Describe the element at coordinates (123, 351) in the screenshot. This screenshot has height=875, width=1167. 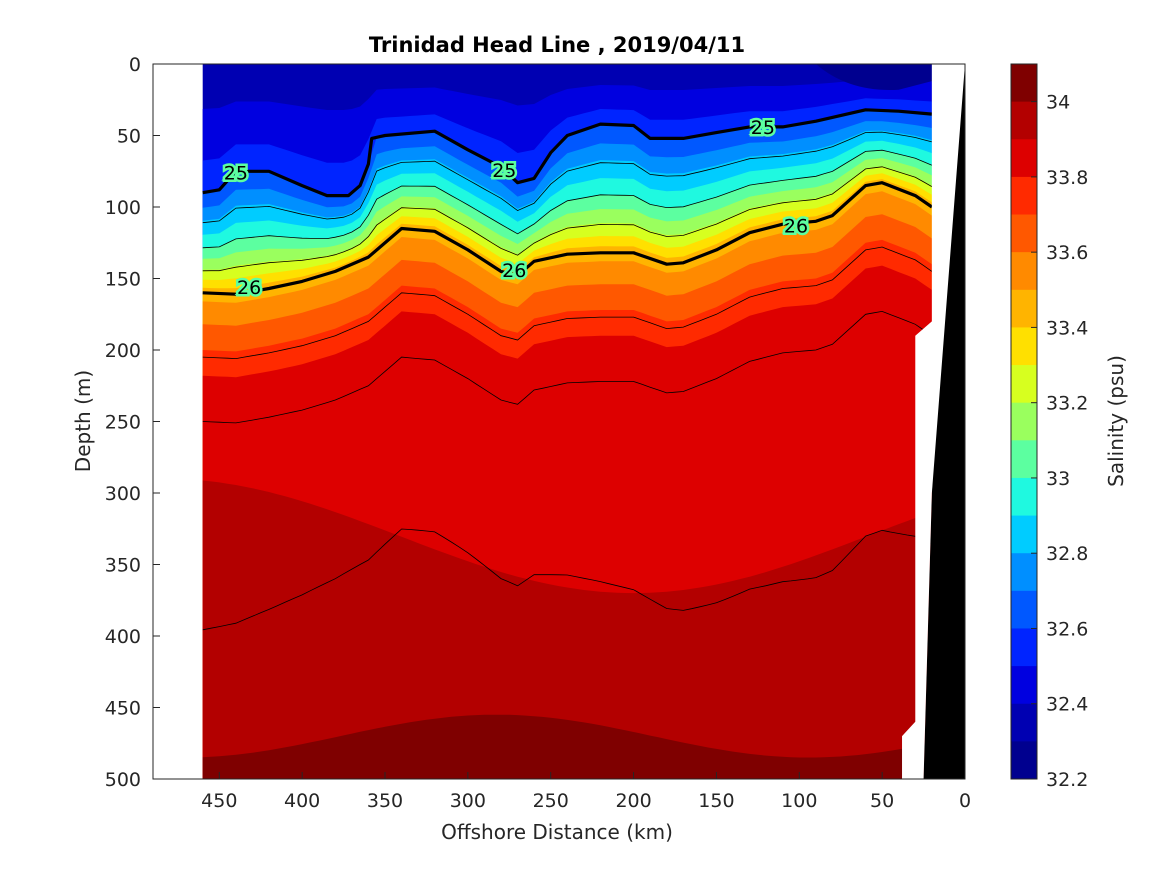
I see `y-tick-label: 200` at that location.